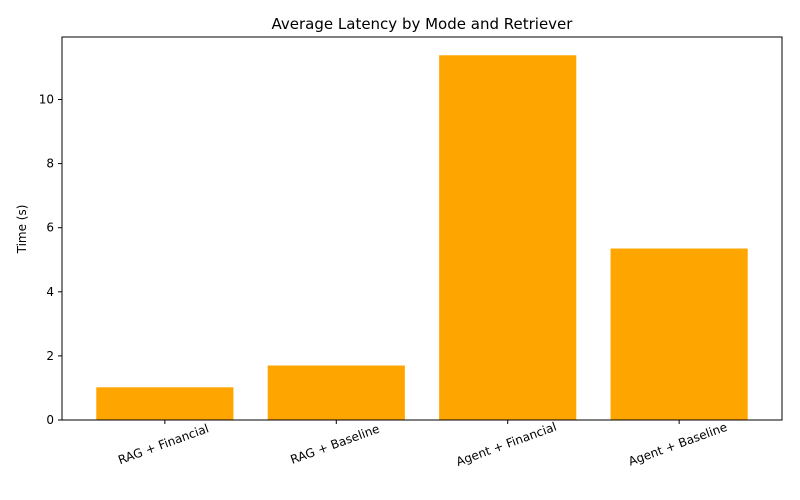 Image resolution: width=800 pixels, height=500 pixels. What do you see at coordinates (334, 444) in the screenshot?
I see `x-tick-label: RAG + Baseline` at bounding box center [334, 444].